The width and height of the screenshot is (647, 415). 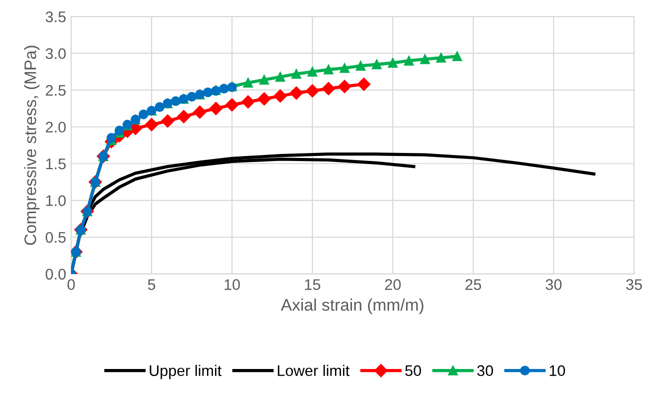 What do you see at coordinates (56, 90) in the screenshot?
I see `y-tick-label: 2.5` at bounding box center [56, 90].